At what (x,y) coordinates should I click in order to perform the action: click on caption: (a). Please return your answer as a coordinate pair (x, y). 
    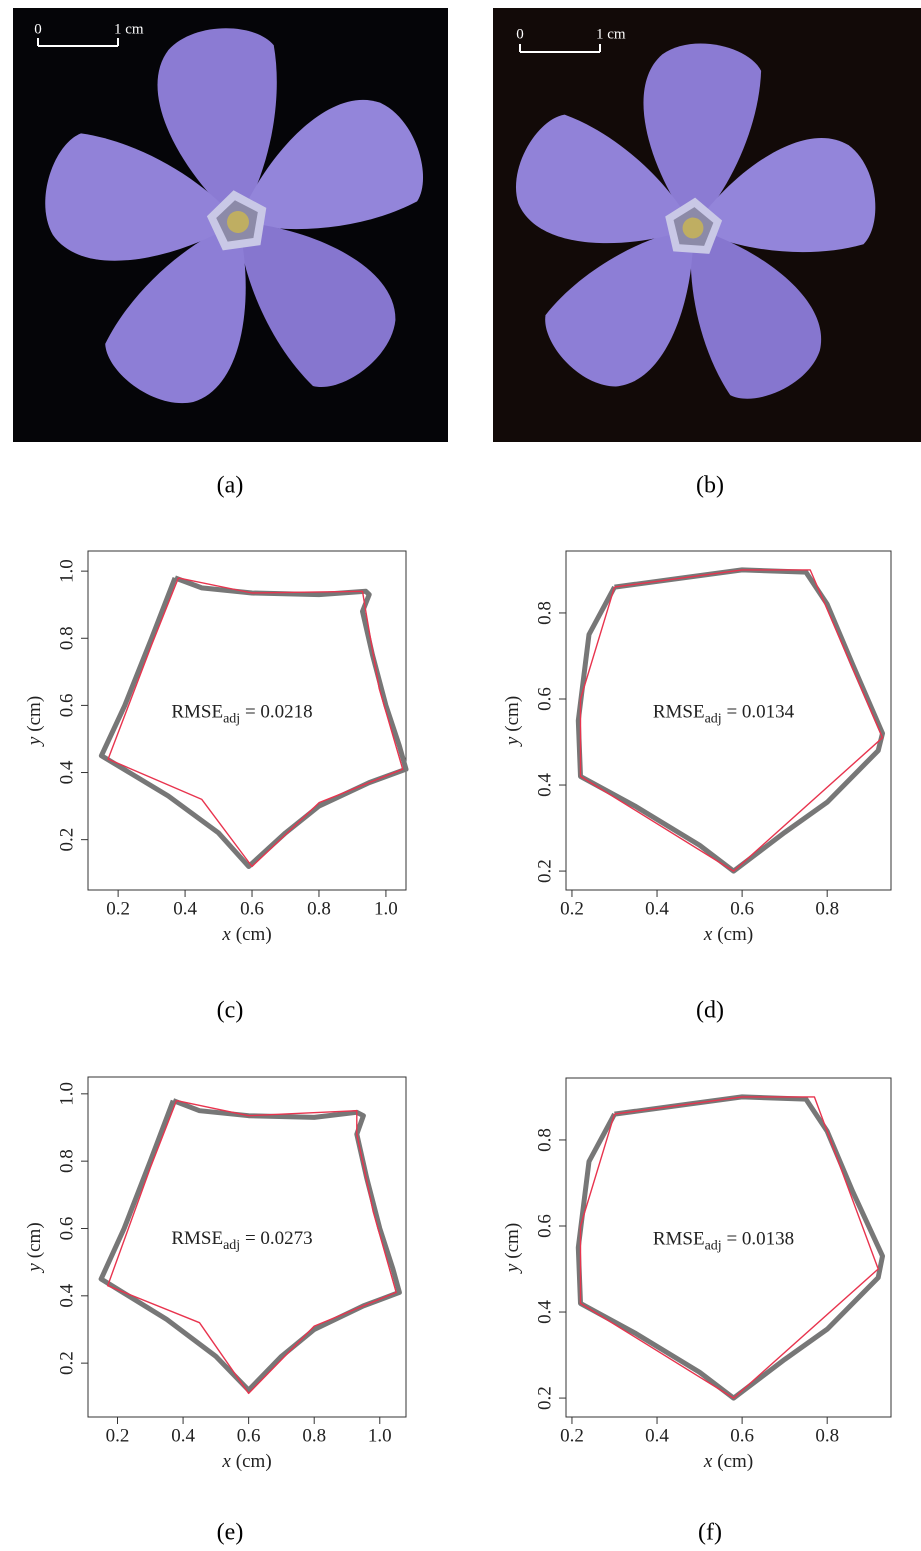
    Looking at the image, I should click on (230, 486).